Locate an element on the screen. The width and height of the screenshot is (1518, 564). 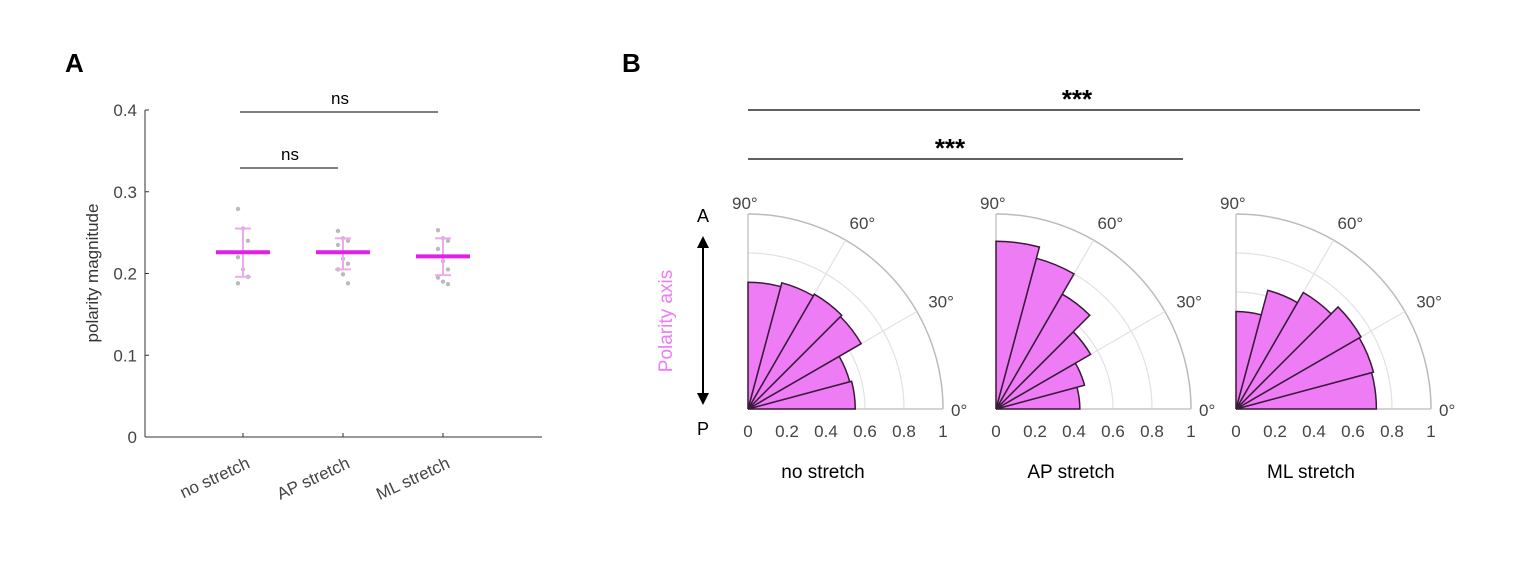
polar-plot: 0° 30° 60° 90° 0 0.2 0.4 0.6 0.8 1 no stretch is located at coordinates (849, 338).